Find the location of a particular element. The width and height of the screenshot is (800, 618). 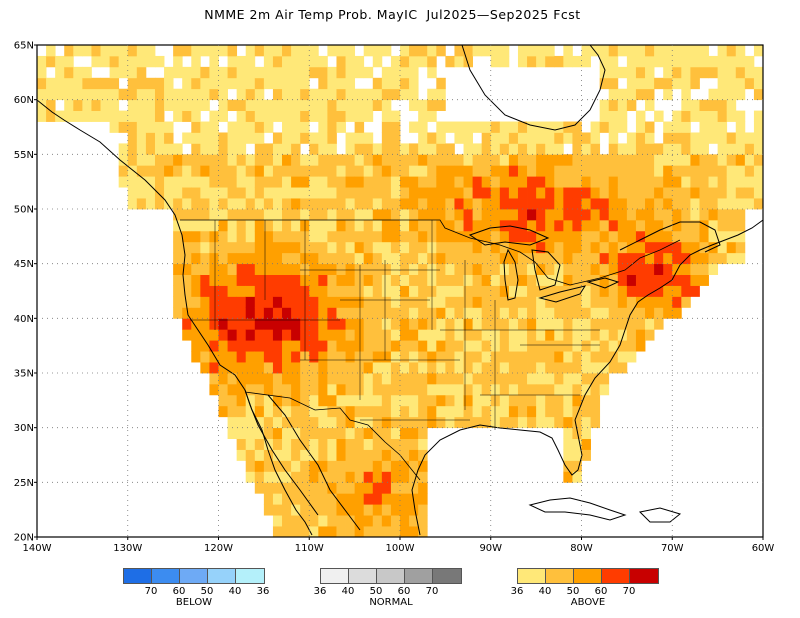

us-canada-border is located at coordinates (430, 252).